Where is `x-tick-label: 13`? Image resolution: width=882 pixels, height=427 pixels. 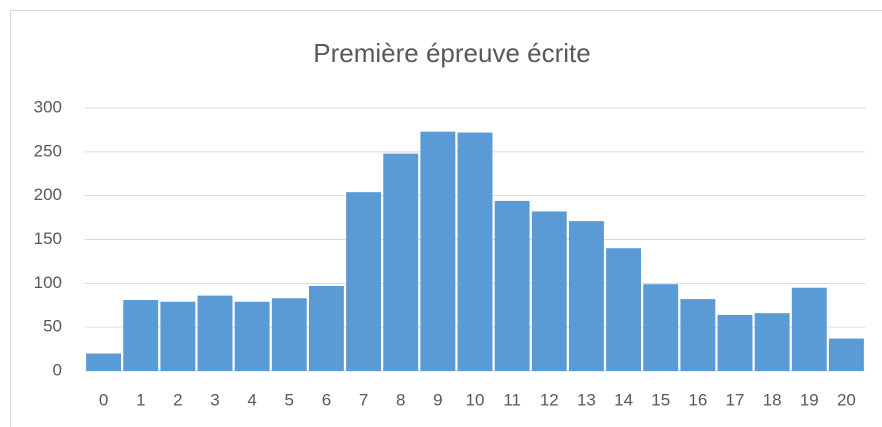
x-tick-label: 13 is located at coordinates (586, 399).